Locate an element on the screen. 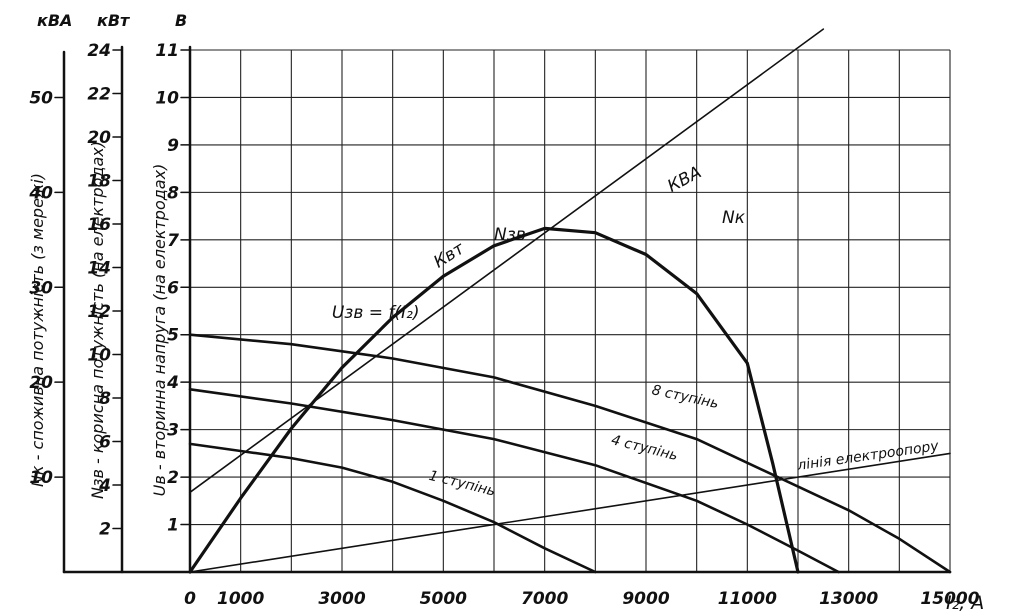  y-tick-label: 22 is located at coordinates (99, 95).